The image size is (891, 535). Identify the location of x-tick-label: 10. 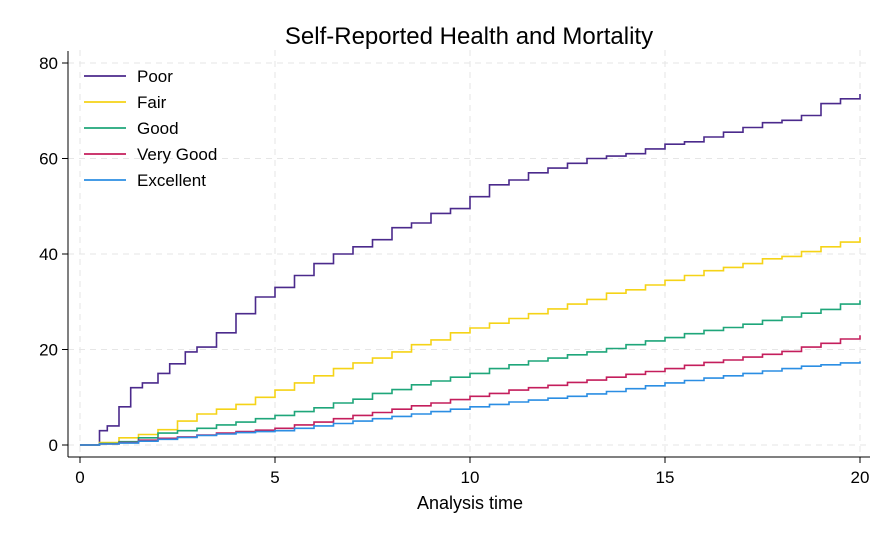
(470, 477).